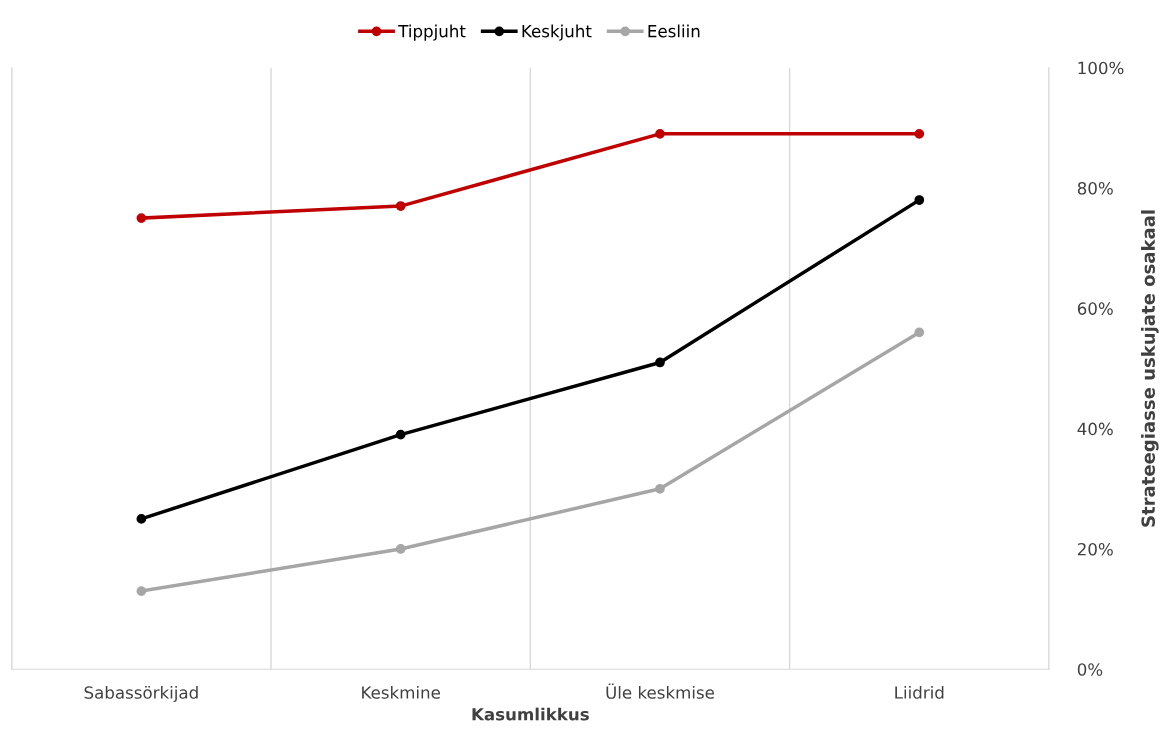 This screenshot has width=1172, height=752. What do you see at coordinates (660, 691) in the screenshot?
I see `x-tick-label: Üle keskmise` at bounding box center [660, 691].